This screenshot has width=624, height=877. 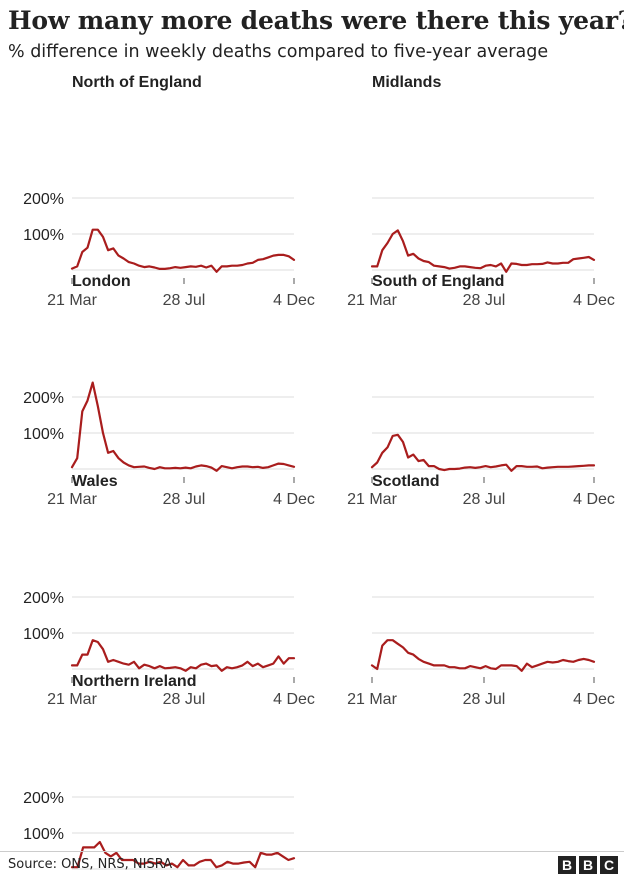 I want to click on panel-title: Northern Ireland, so click(x=134, y=681).